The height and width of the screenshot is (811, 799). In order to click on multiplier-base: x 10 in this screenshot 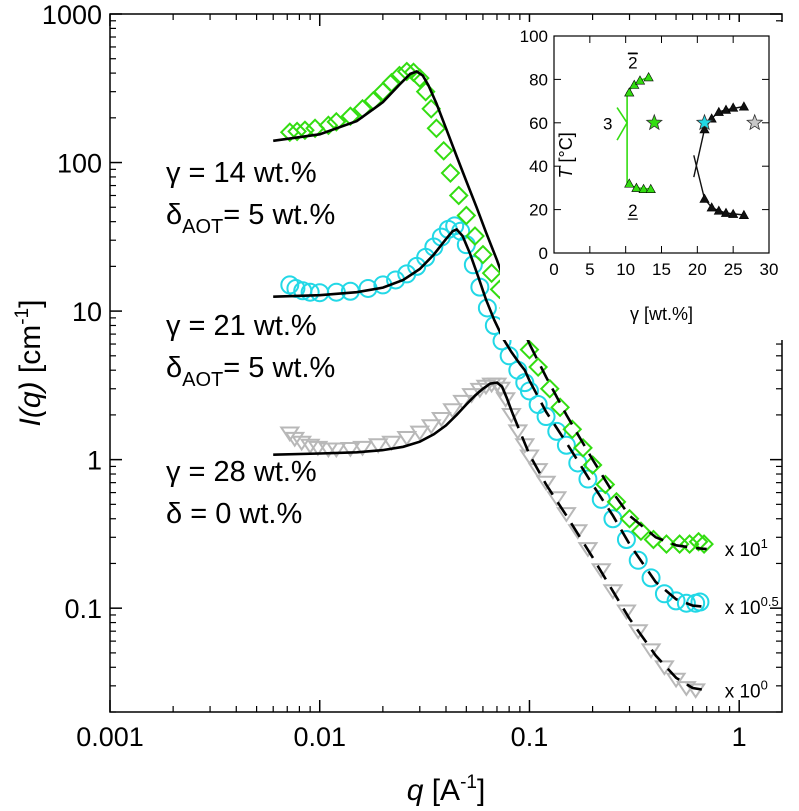, I will do `click(743, 691)`.